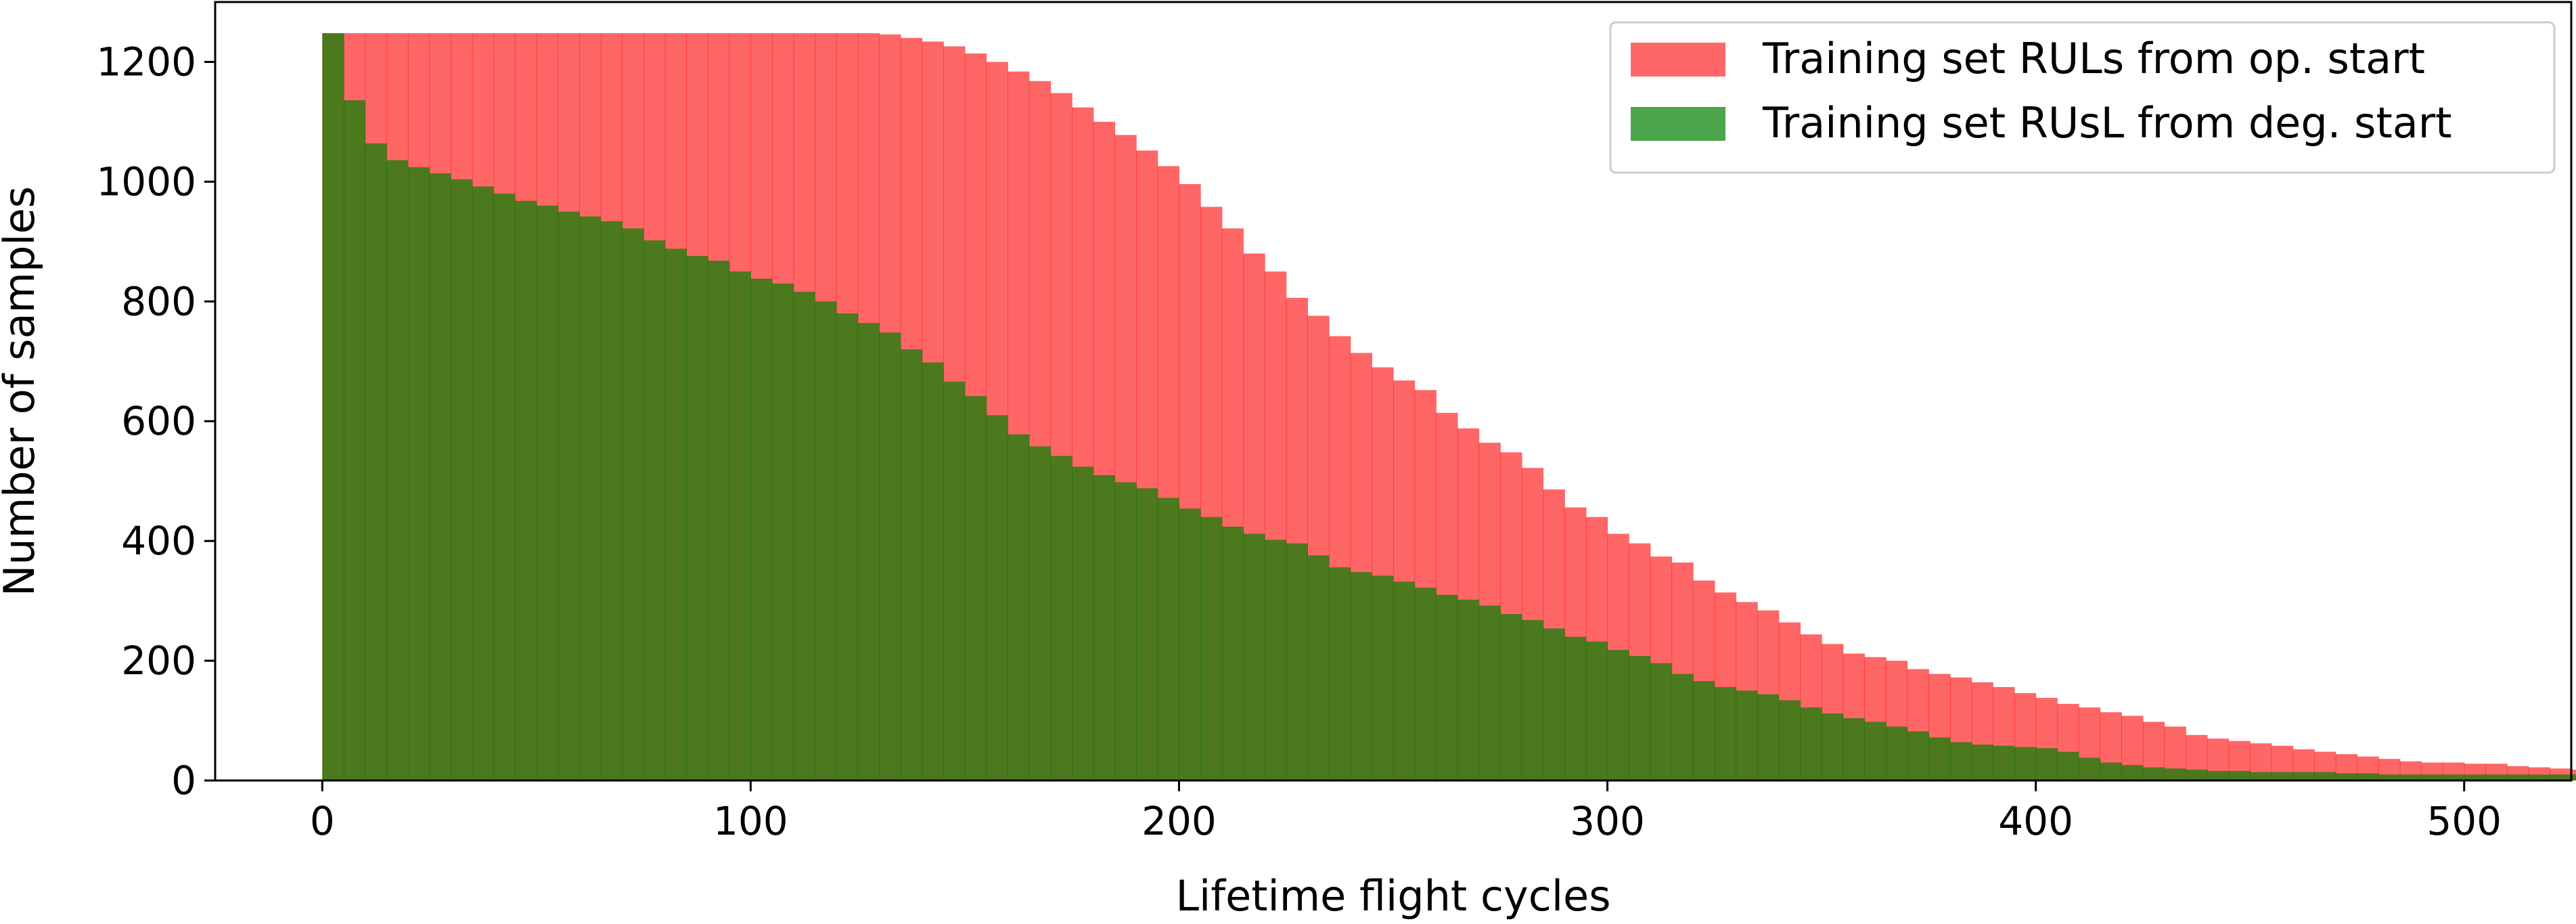 Image resolution: width=2576 pixels, height=924 pixels. Describe the element at coordinates (1678, 124) in the screenshot. I see `legend-swatch-deg-start` at that location.